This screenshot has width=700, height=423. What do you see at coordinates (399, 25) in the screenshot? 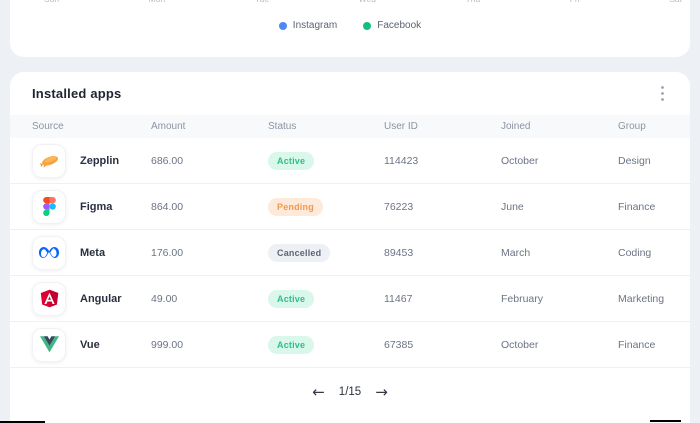
I see `legend-label: Facebook` at bounding box center [399, 25].